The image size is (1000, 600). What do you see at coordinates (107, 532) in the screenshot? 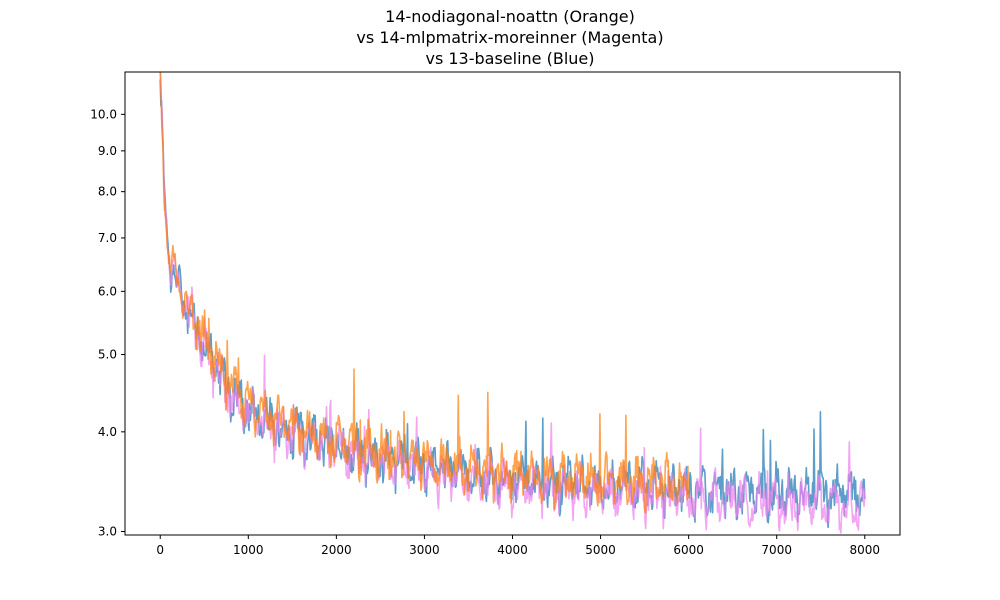
I see `y-tick-label: 3.0` at bounding box center [107, 532].